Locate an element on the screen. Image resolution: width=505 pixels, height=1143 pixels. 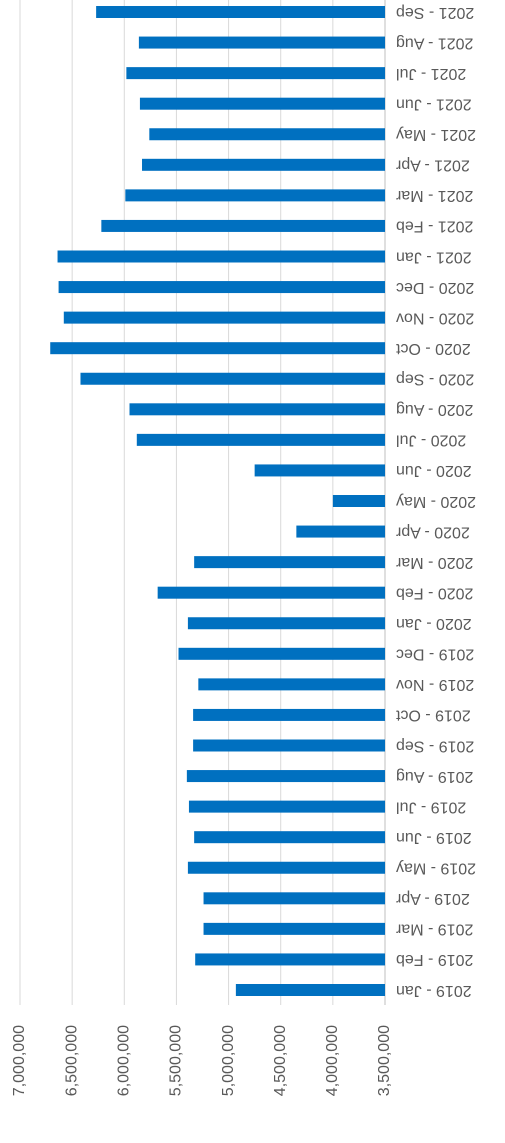
x-tick-label: 2021 - May is located at coordinates (436, 134).